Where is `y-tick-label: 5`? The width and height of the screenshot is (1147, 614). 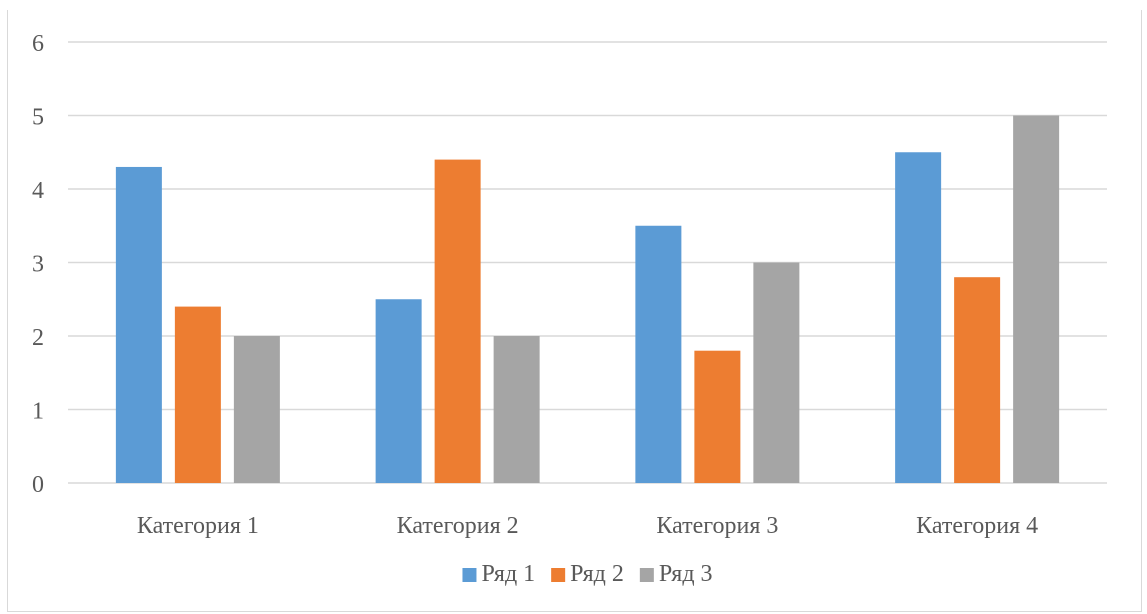
y-tick-label: 5 is located at coordinates (38, 118).